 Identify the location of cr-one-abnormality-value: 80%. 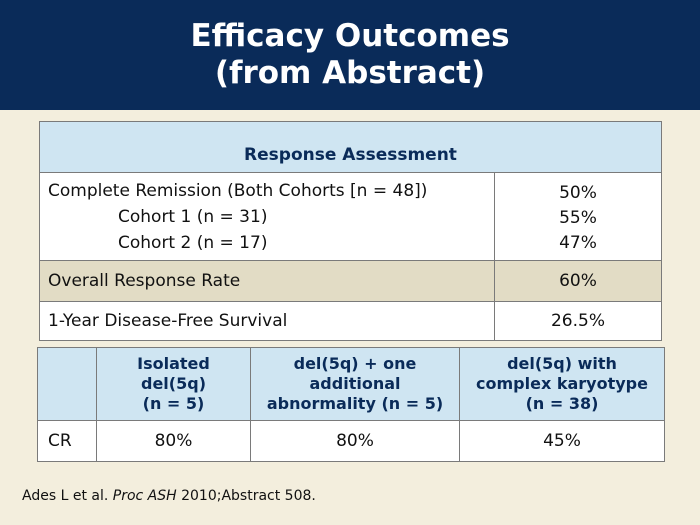
(355, 441).